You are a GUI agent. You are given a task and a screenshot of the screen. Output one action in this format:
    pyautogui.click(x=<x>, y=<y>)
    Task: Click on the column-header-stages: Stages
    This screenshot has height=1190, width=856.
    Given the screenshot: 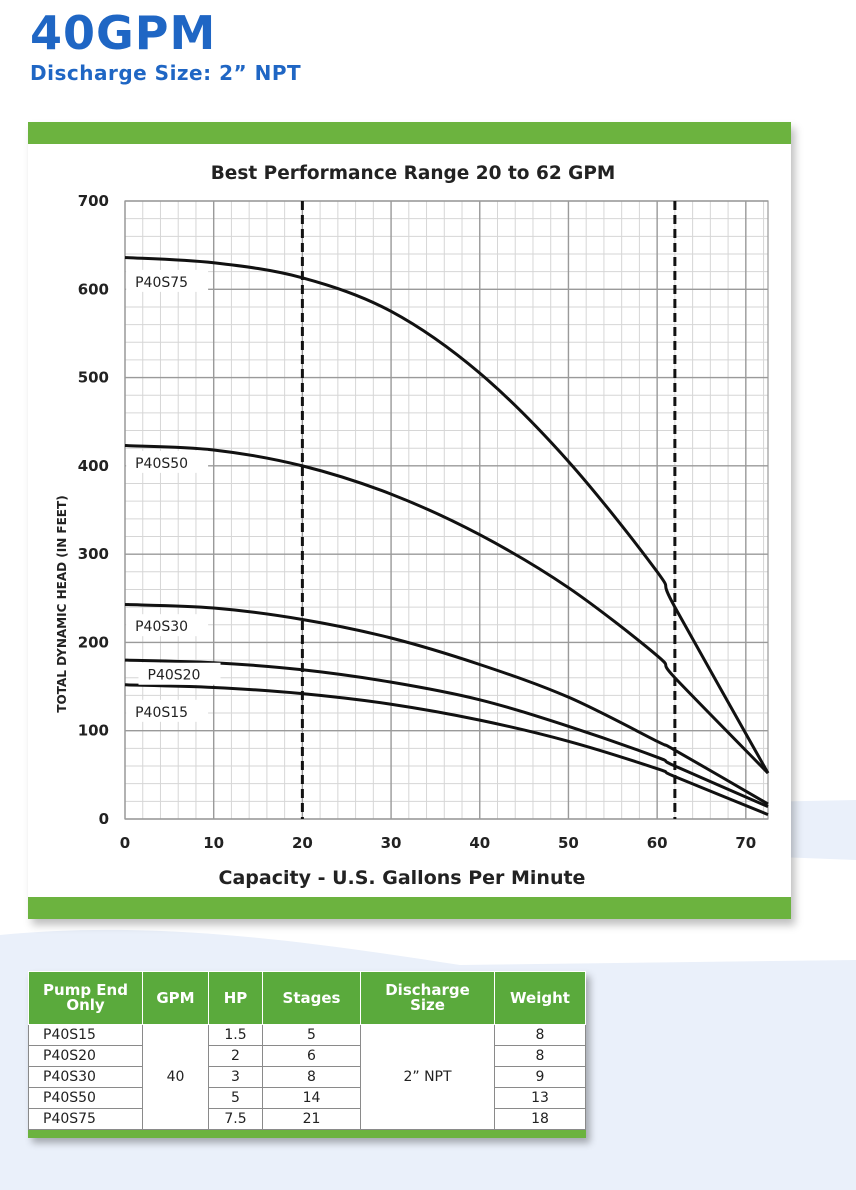 What is the action you would take?
    pyautogui.click(x=311, y=998)
    